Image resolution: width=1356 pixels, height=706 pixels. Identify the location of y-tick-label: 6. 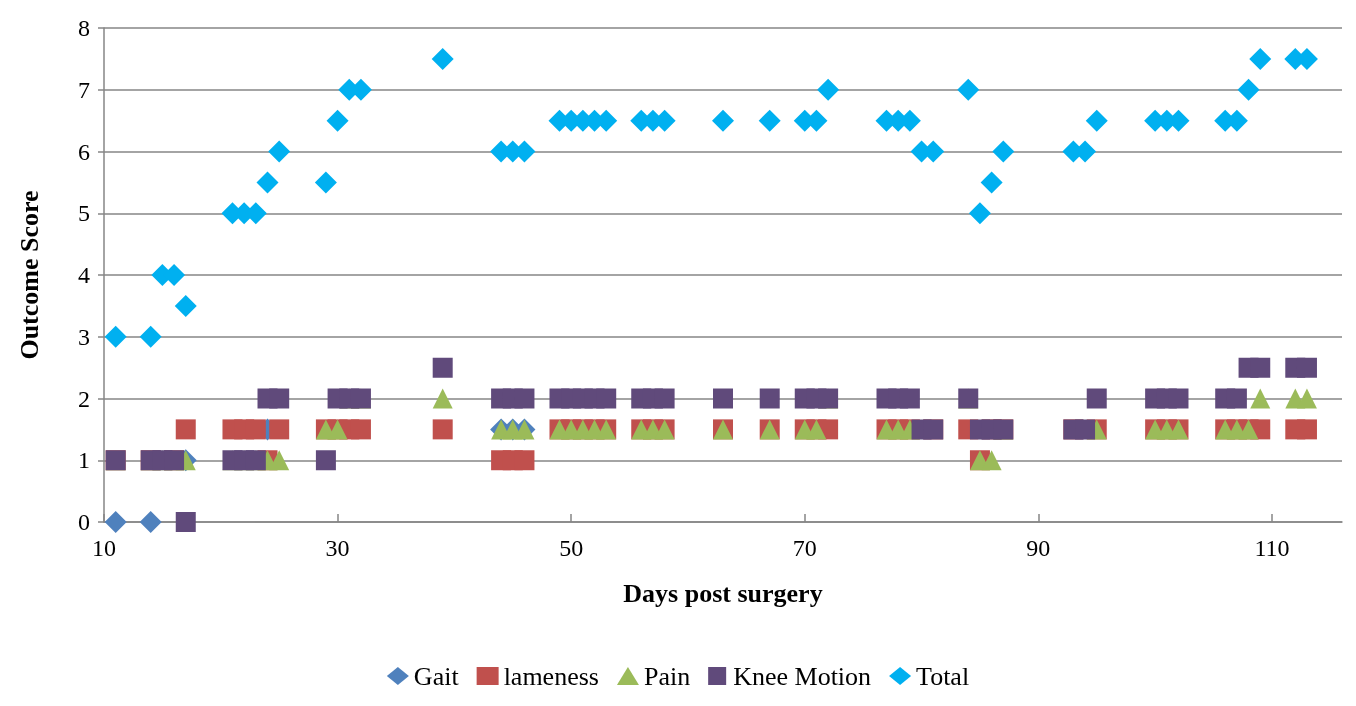
(84, 151).